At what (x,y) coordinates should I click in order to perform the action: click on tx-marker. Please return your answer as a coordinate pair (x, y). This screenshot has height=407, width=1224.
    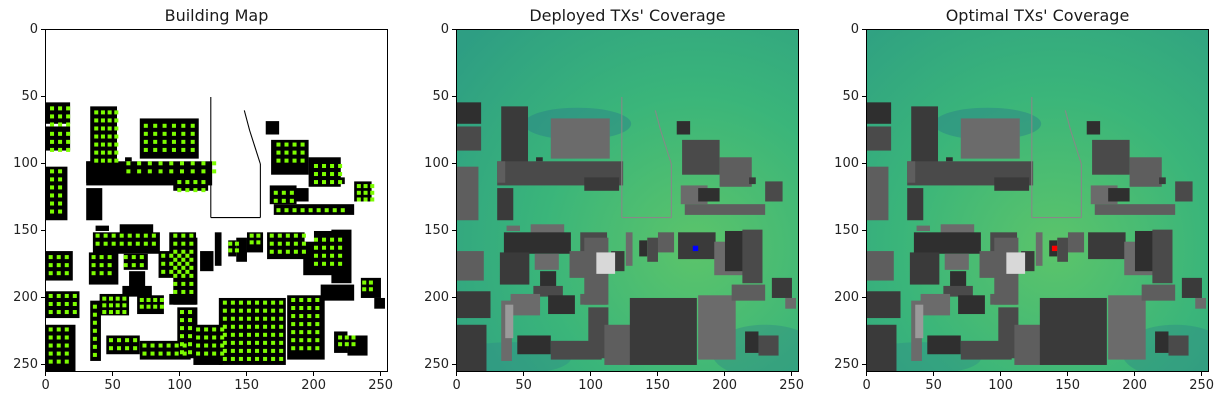
    Looking at the image, I should click on (695, 248).